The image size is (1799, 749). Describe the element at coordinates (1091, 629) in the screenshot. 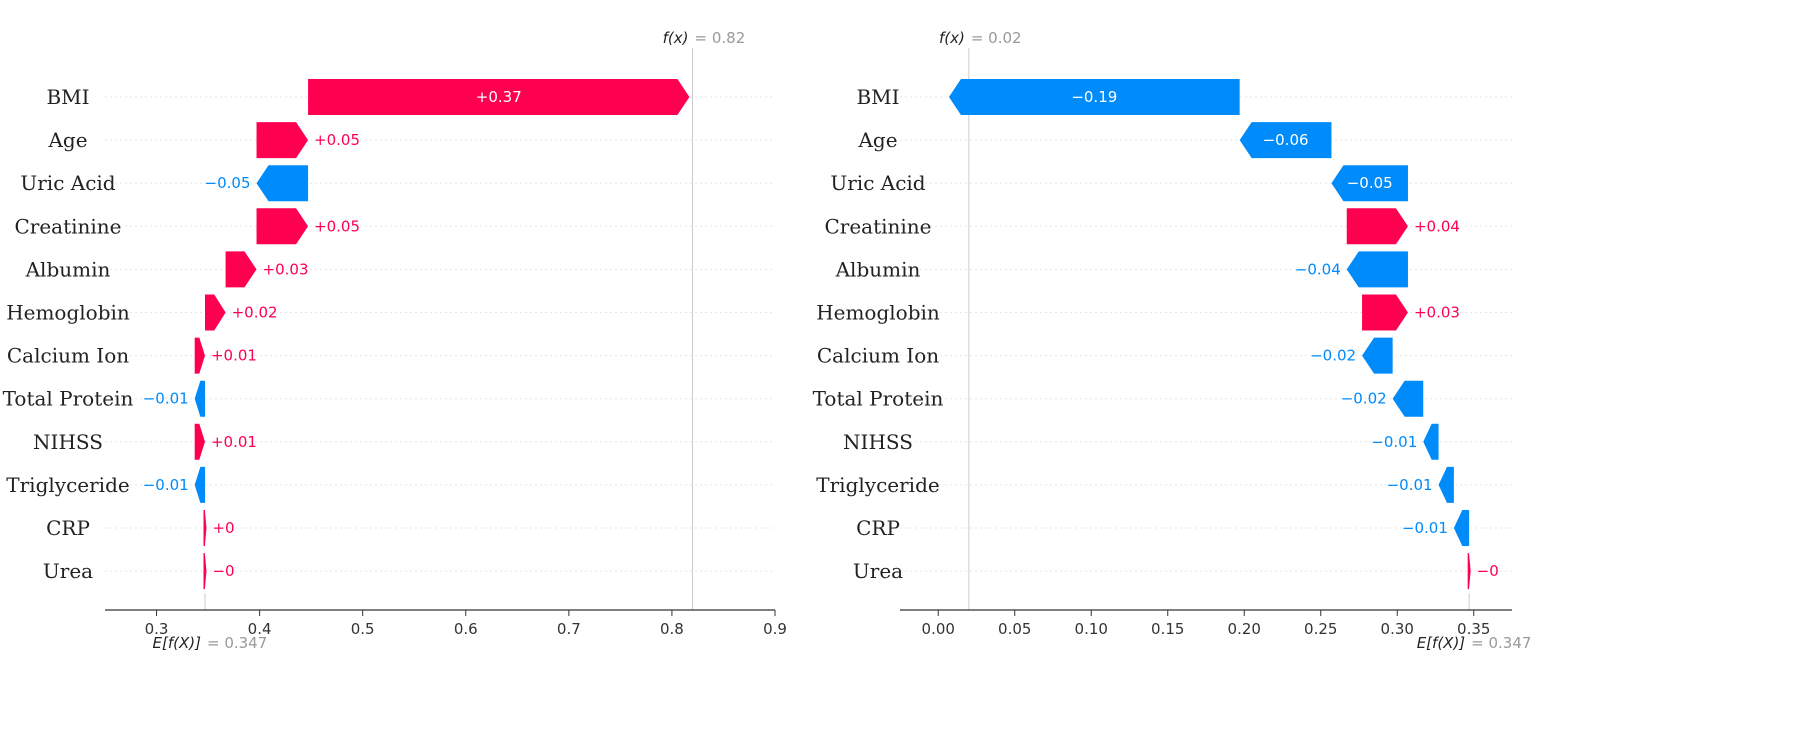

I see `x-tick-label: 0.10` at that location.